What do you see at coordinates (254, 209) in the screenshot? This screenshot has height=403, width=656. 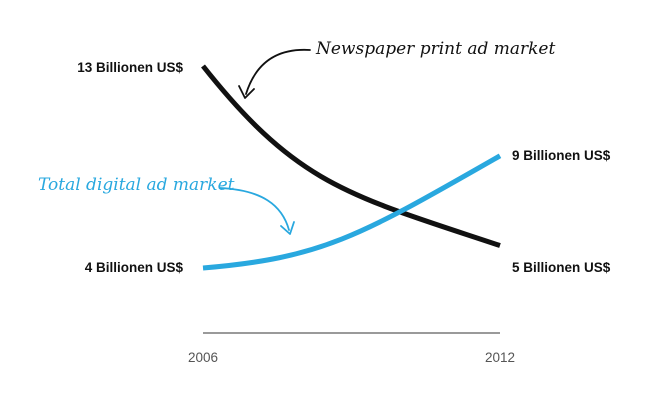 I see `annotation-digital-arrow` at bounding box center [254, 209].